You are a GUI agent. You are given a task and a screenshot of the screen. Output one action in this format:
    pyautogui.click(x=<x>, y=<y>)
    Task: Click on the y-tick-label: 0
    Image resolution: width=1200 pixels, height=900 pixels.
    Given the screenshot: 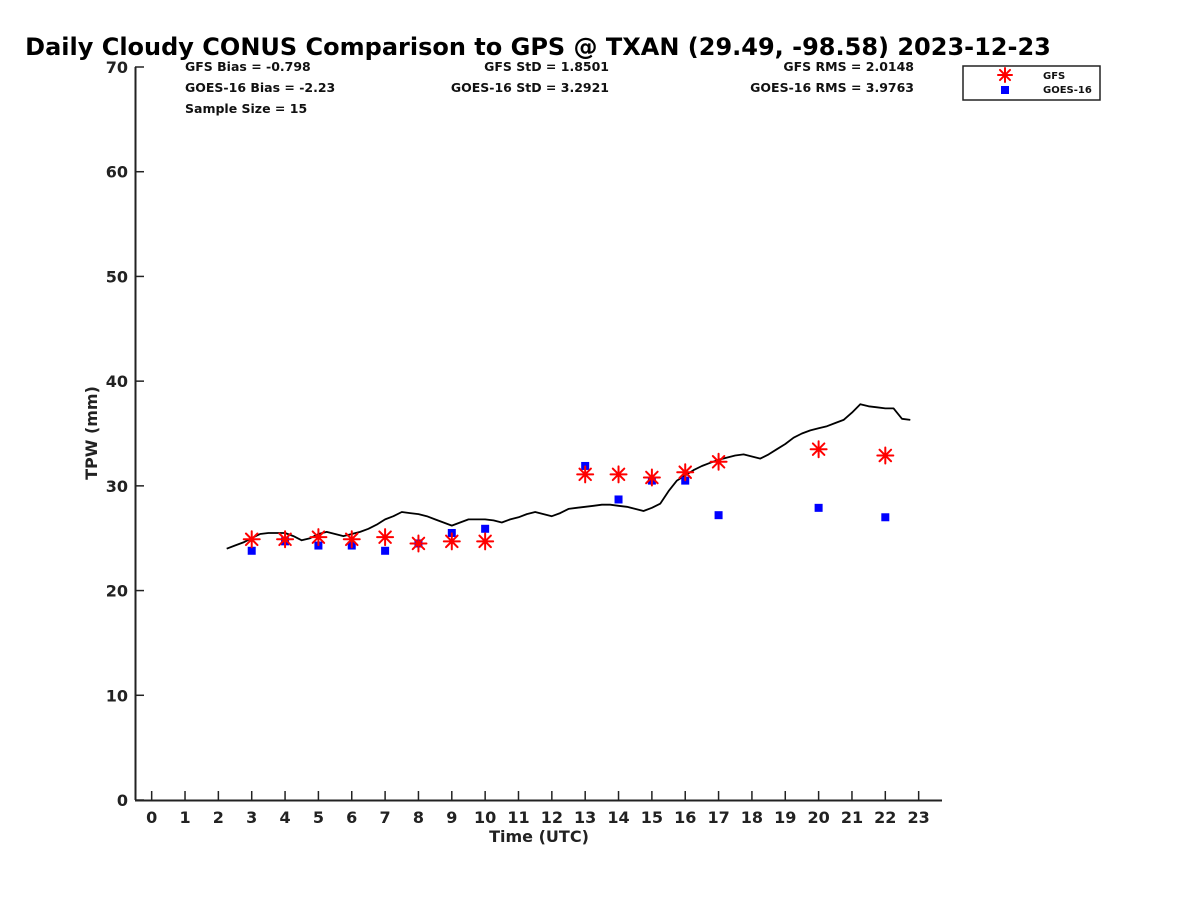 What is the action you would take?
    pyautogui.click(x=122, y=800)
    